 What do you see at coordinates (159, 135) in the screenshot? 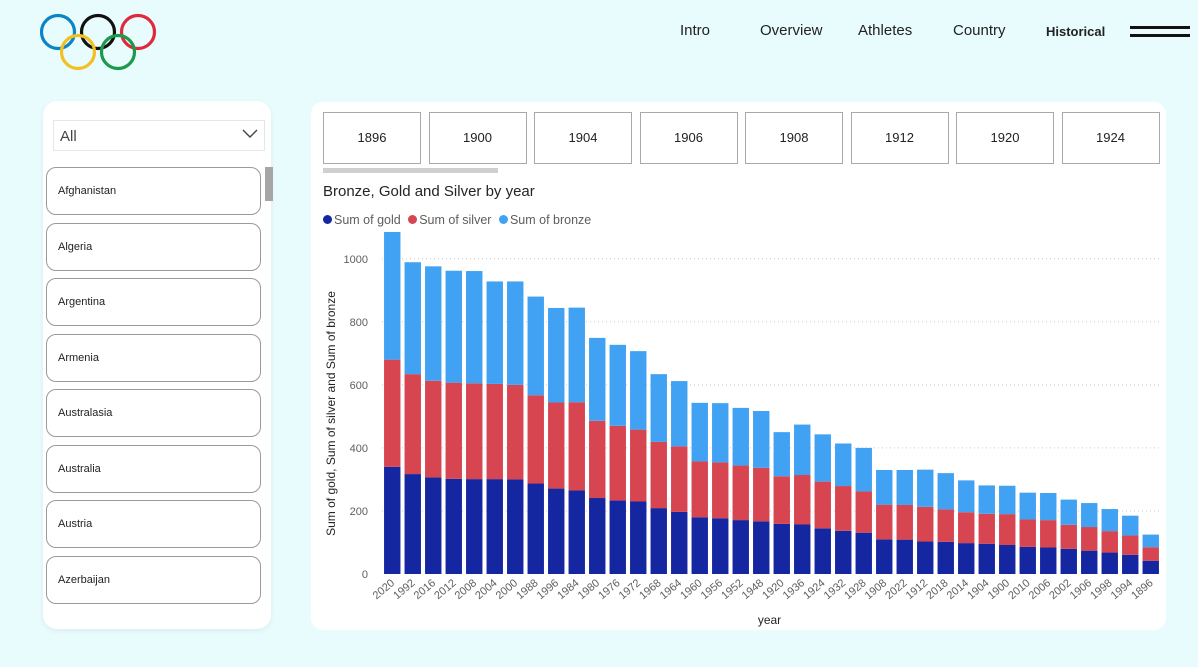
I see `country-dropdown: All` at bounding box center [159, 135].